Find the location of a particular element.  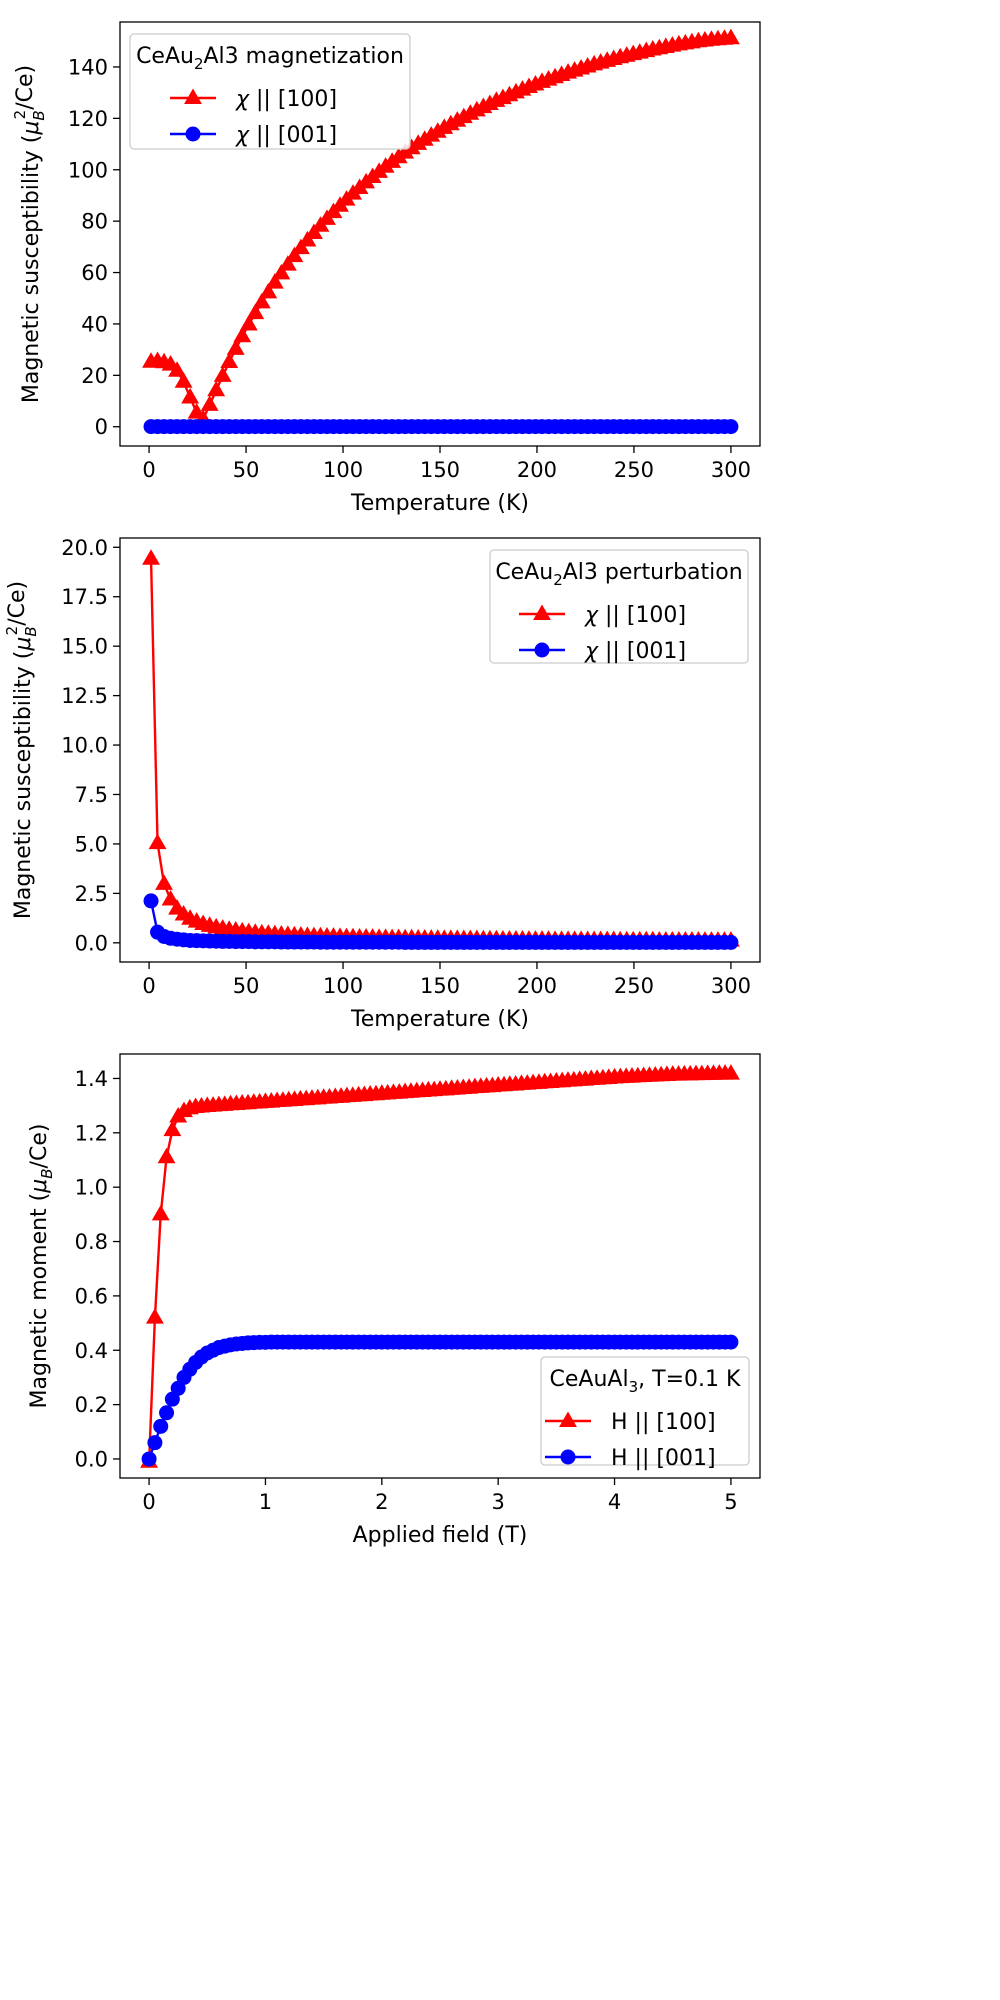

y-tick-label: 1.4 is located at coordinates (91, 1079).